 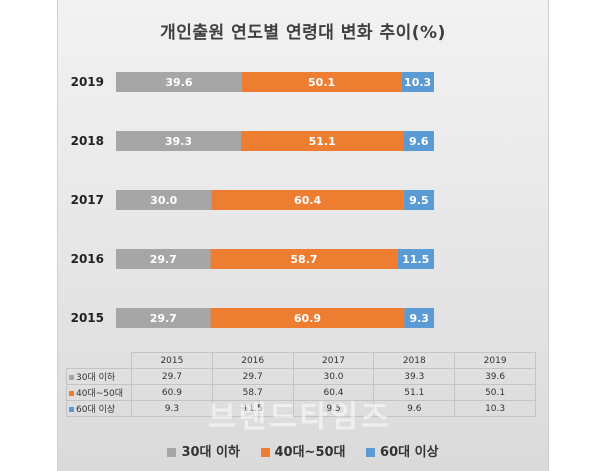 I want to click on table-corner, so click(x=99, y=360).